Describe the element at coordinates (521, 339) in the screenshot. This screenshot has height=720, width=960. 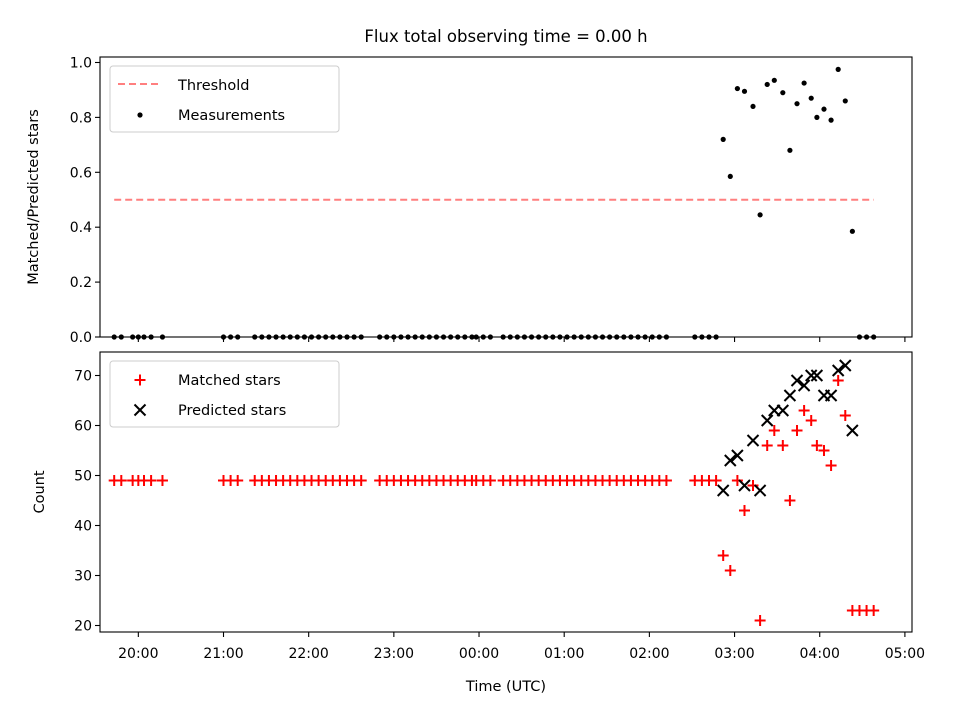
I see `ratio-x-axis` at that location.